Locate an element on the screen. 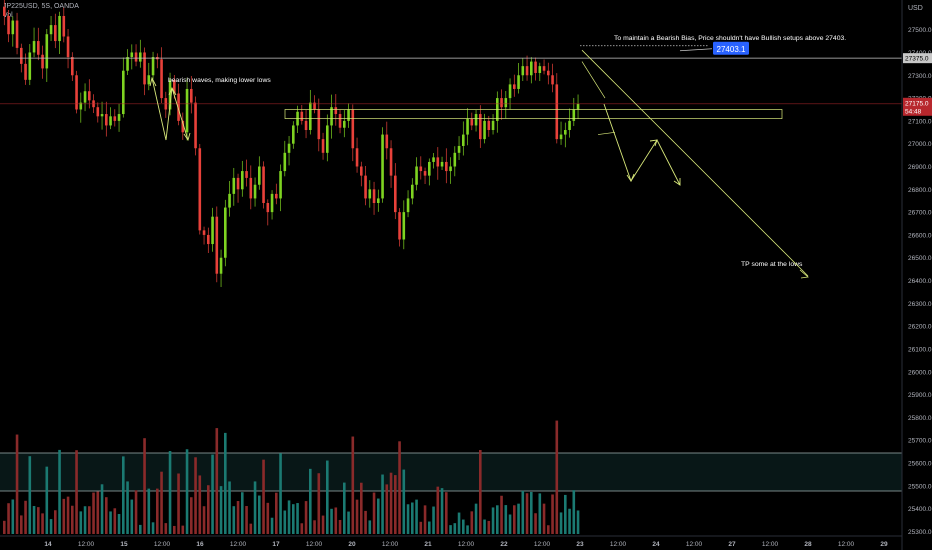 The height and width of the screenshot is (550, 932). countdown-text: 54:48 is located at coordinates (913, 111).